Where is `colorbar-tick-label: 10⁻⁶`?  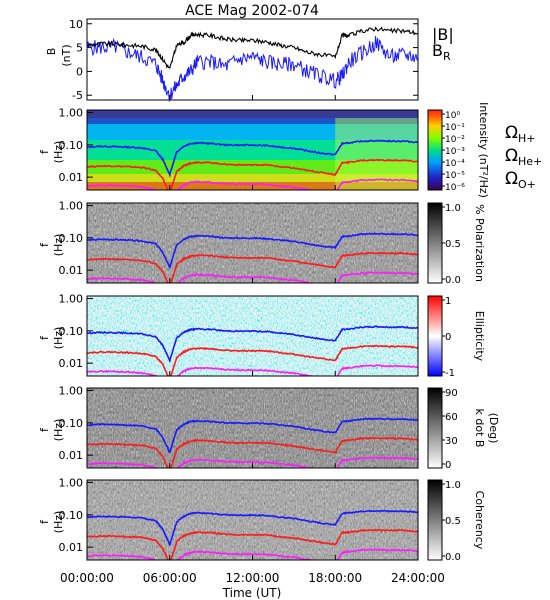 colorbar-tick-label: 10⁻⁶ is located at coordinates (455, 188).